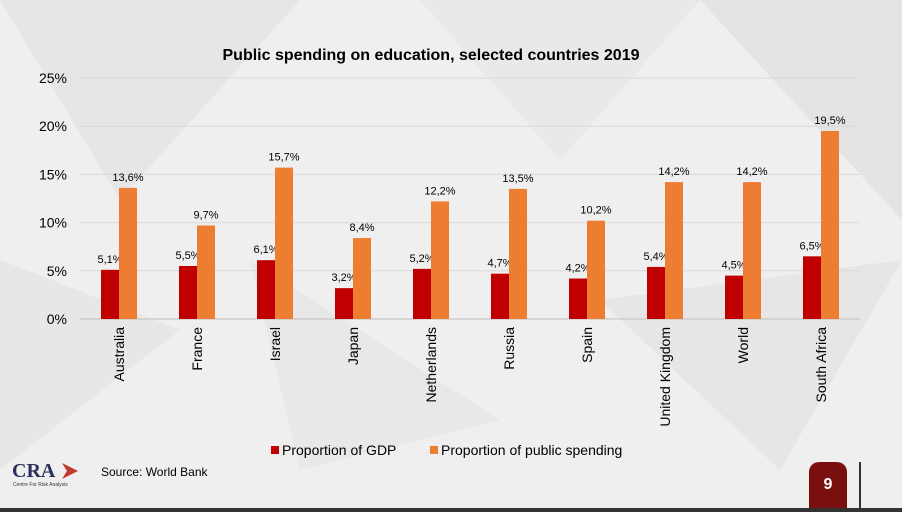 Image resolution: width=902 pixels, height=512 pixels. I want to click on cra-logo: CRA Centre For Risk Analysis, so click(52, 476).